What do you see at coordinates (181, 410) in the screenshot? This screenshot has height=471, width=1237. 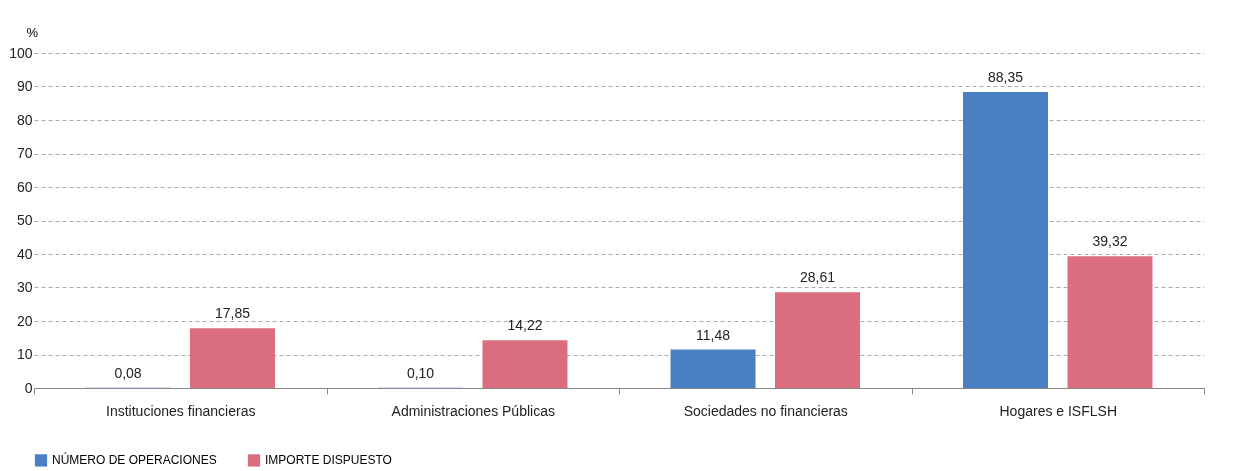 I see `x-tick-label: Instituciones financieras` at bounding box center [181, 410].